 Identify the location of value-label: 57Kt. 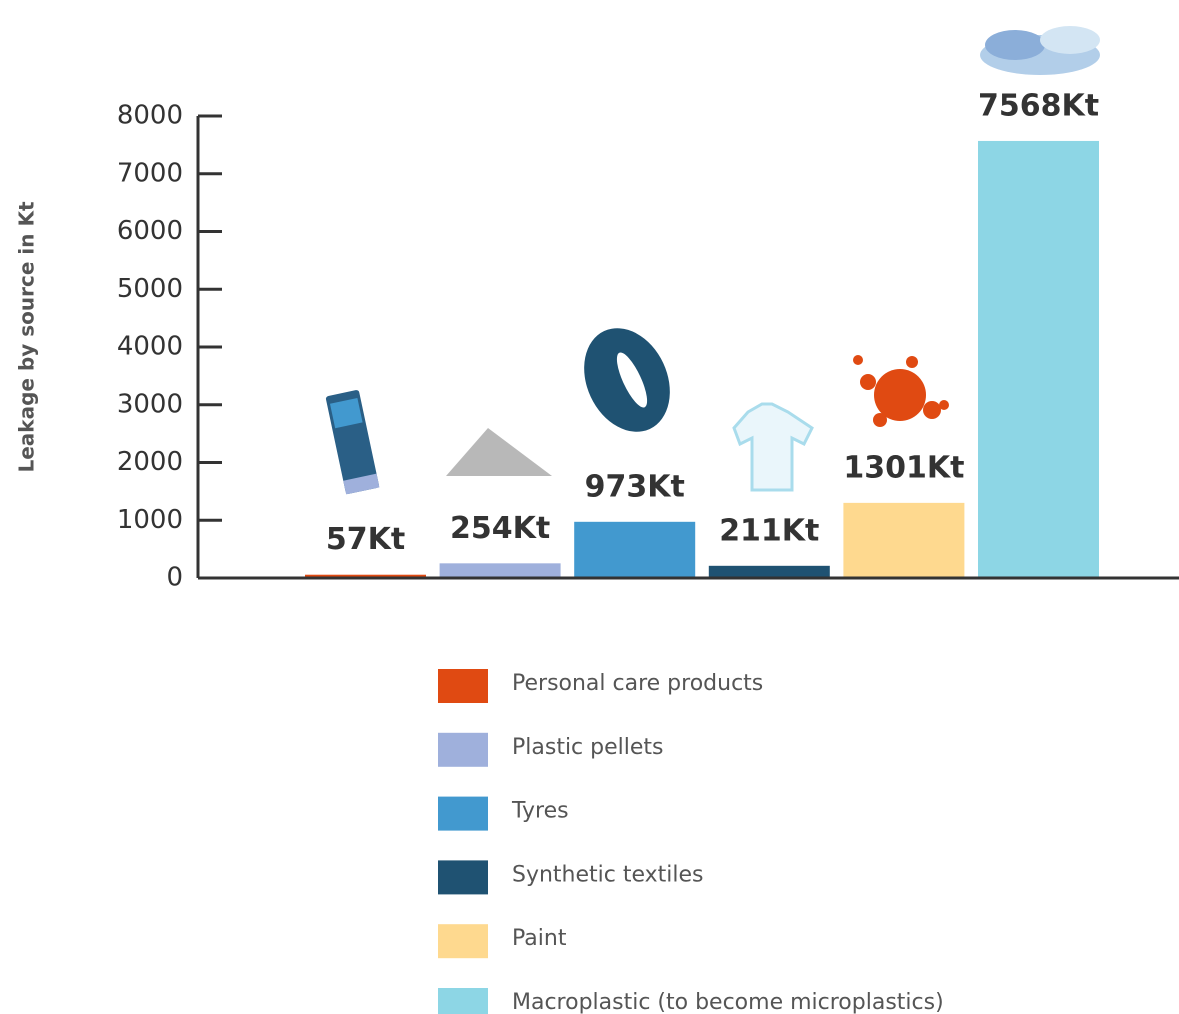
(365, 539).